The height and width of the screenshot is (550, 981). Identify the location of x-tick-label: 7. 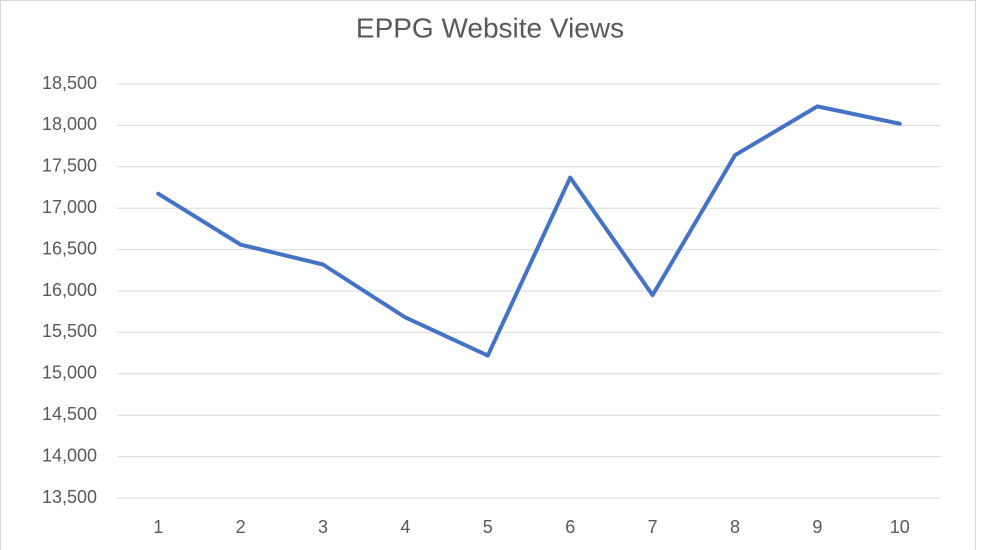
(653, 527).